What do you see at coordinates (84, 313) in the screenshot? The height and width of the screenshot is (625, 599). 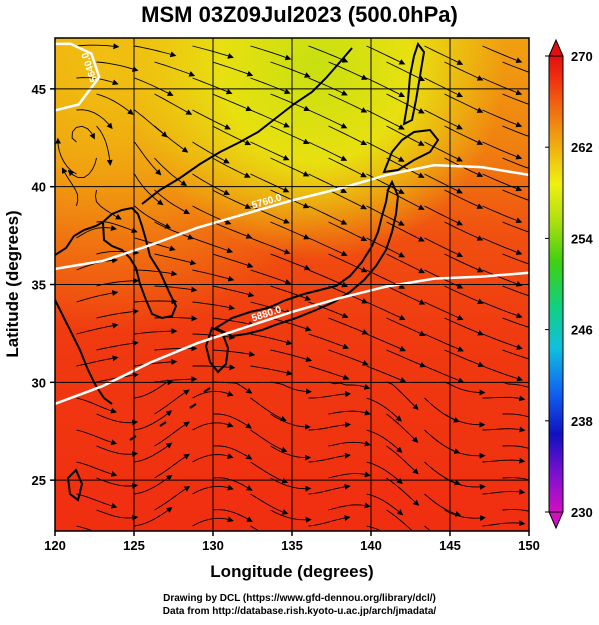 I see `coast-china` at bounding box center [84, 313].